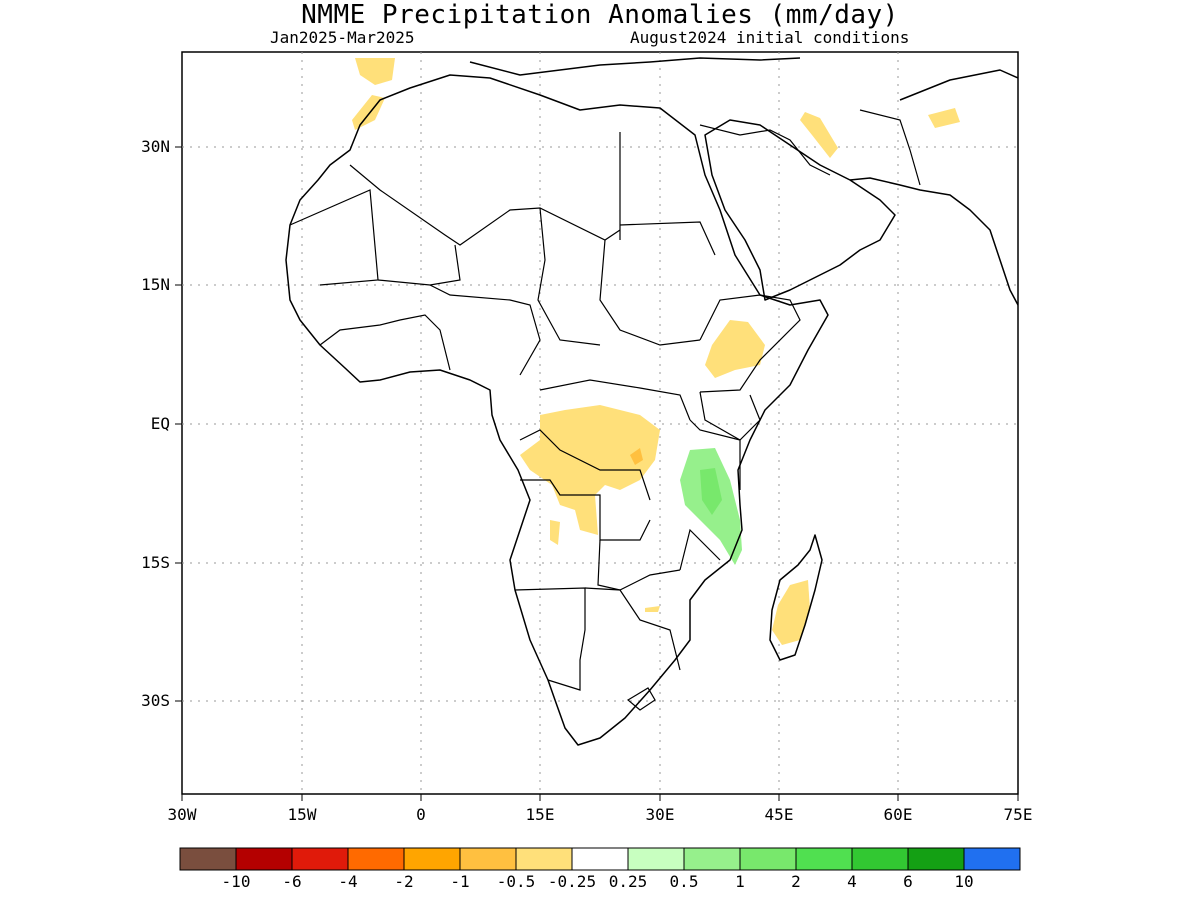 The image size is (1200, 900). What do you see at coordinates (334, 237) in the screenshot?
I see `border-sahara-sahel` at bounding box center [334, 237].